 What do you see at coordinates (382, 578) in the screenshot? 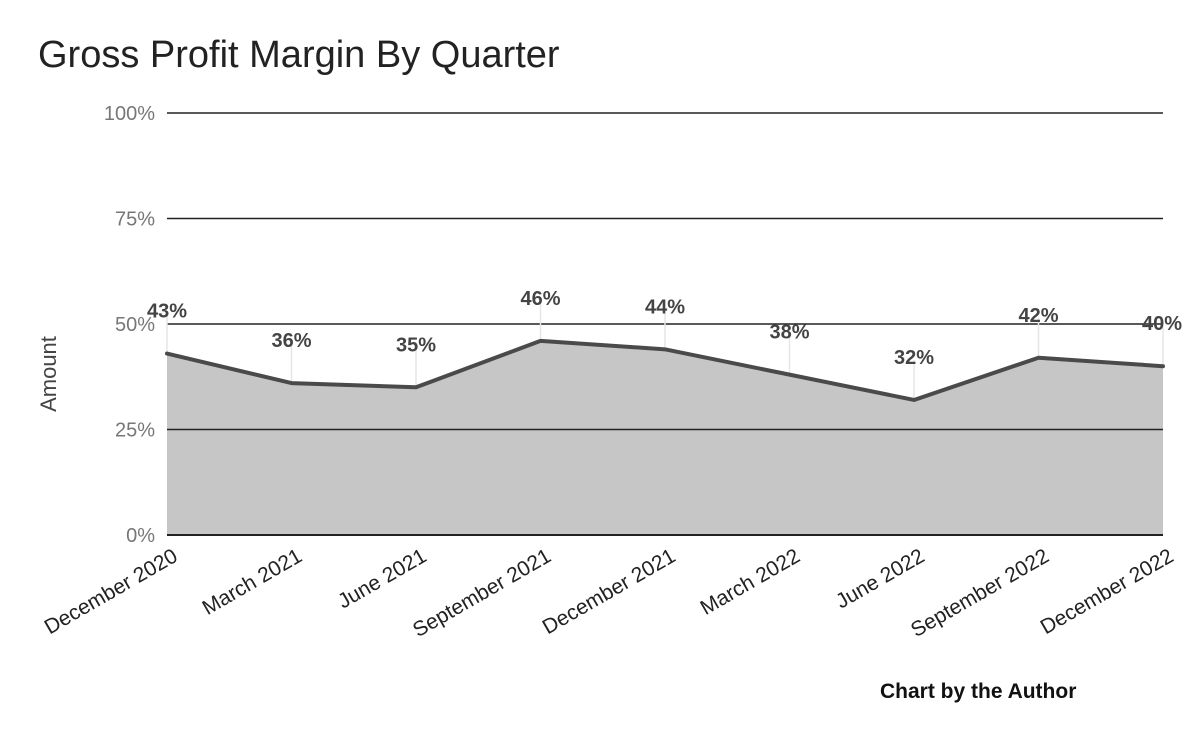
I see `x-tick-label: June 2021` at bounding box center [382, 578].